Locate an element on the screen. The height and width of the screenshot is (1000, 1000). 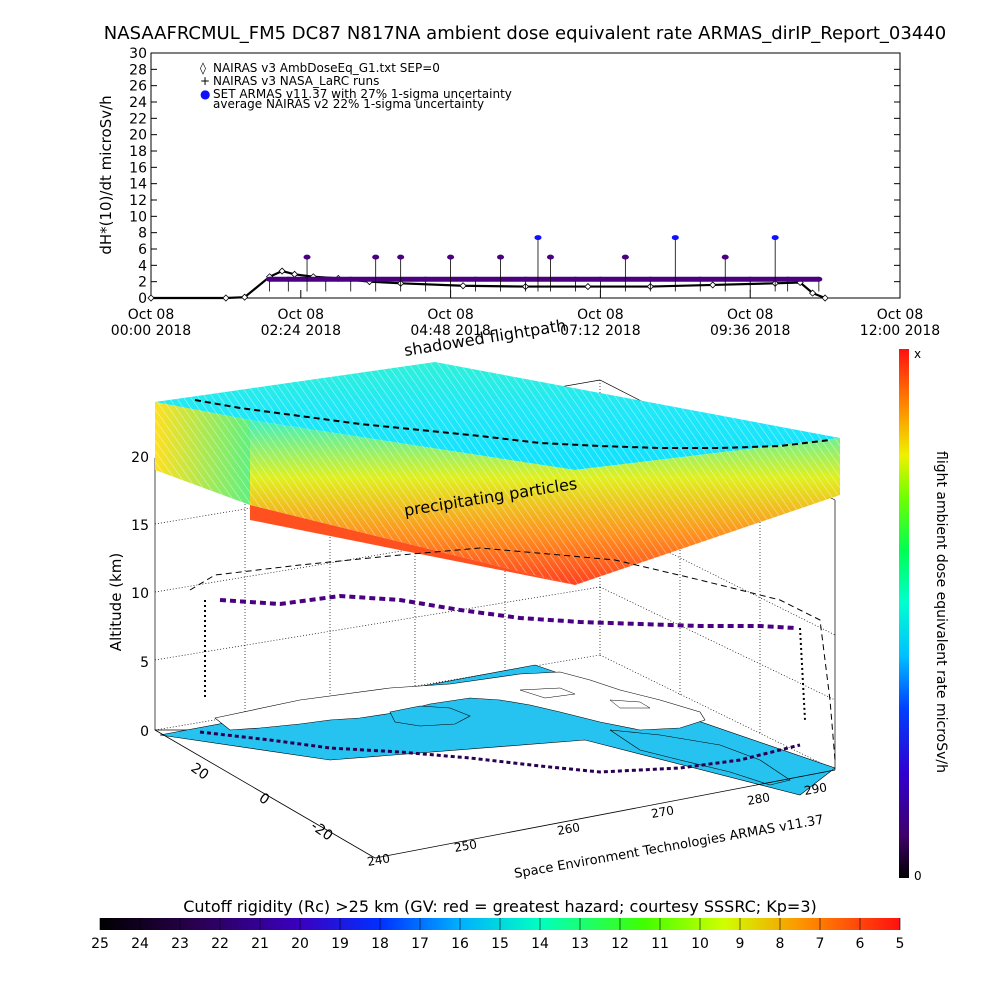
y-tick-label: 0 is located at coordinates (142, 299).